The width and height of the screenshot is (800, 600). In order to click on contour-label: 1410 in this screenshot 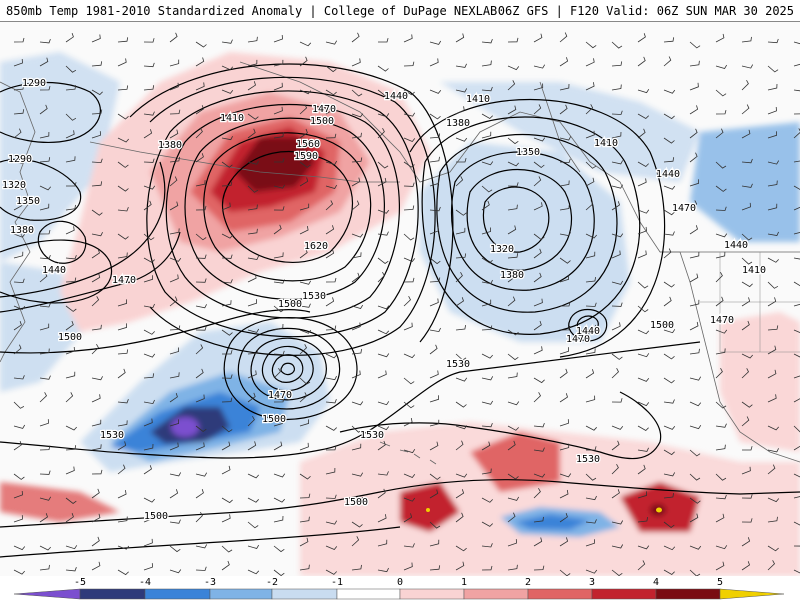, I will do `click(754, 270)`.